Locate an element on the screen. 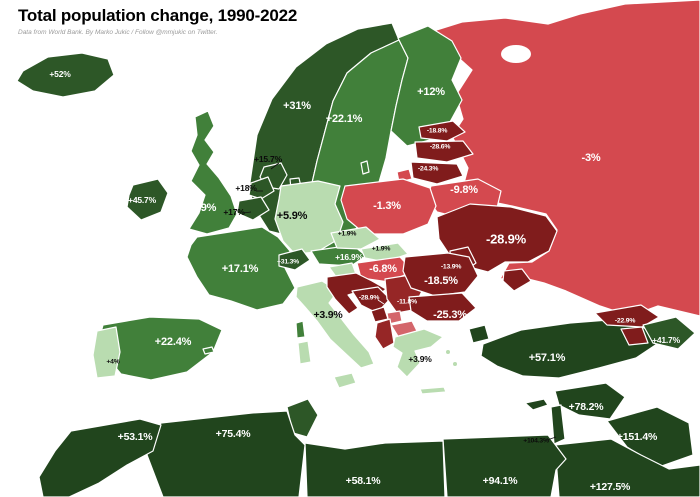 The width and height of the screenshot is (700, 497). ireland-shape is located at coordinates (147, 199).